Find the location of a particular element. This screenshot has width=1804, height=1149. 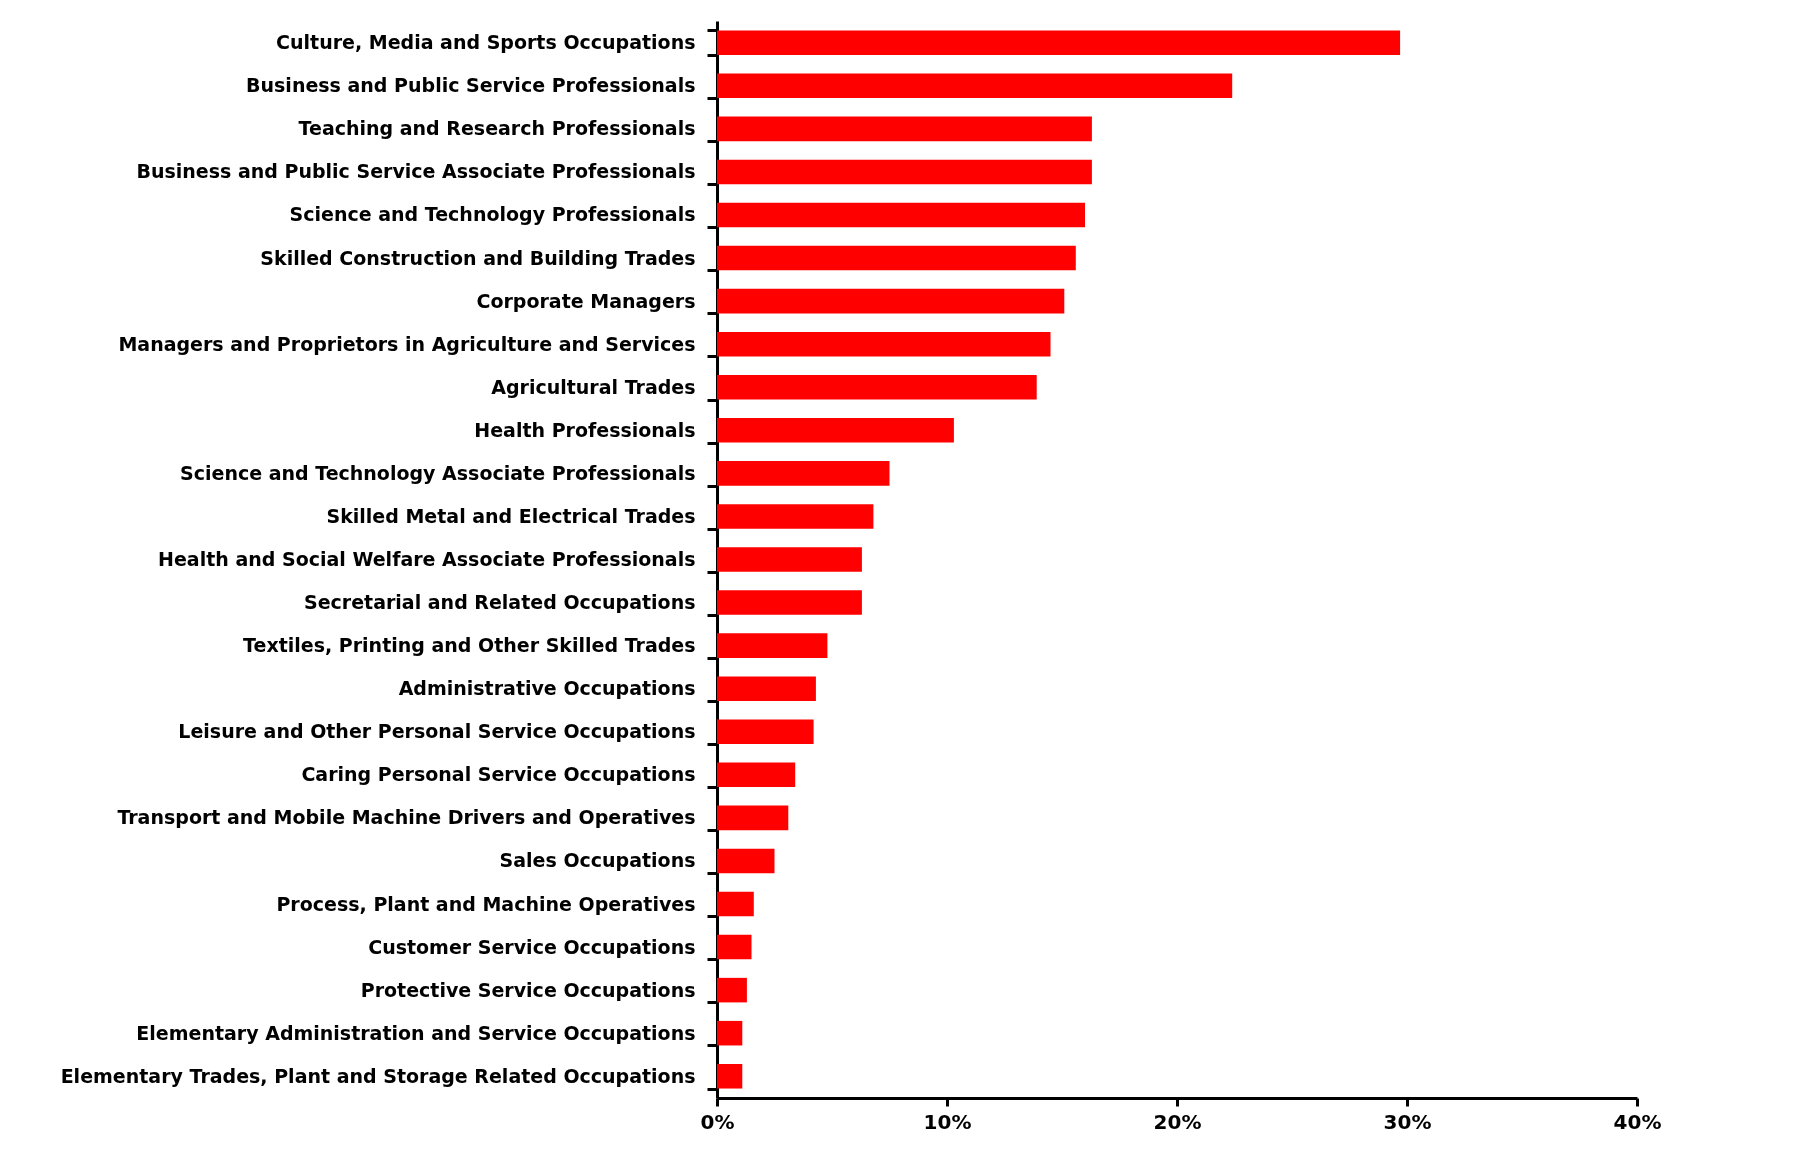

y-tick-label: Process, Plant and Machine Operatives is located at coordinates (486, 903).